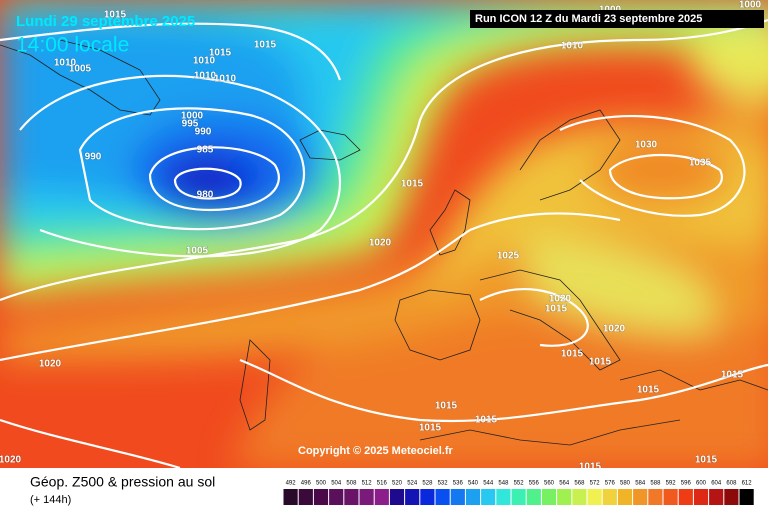  I want to click on scale-label: 516, so click(382, 484).